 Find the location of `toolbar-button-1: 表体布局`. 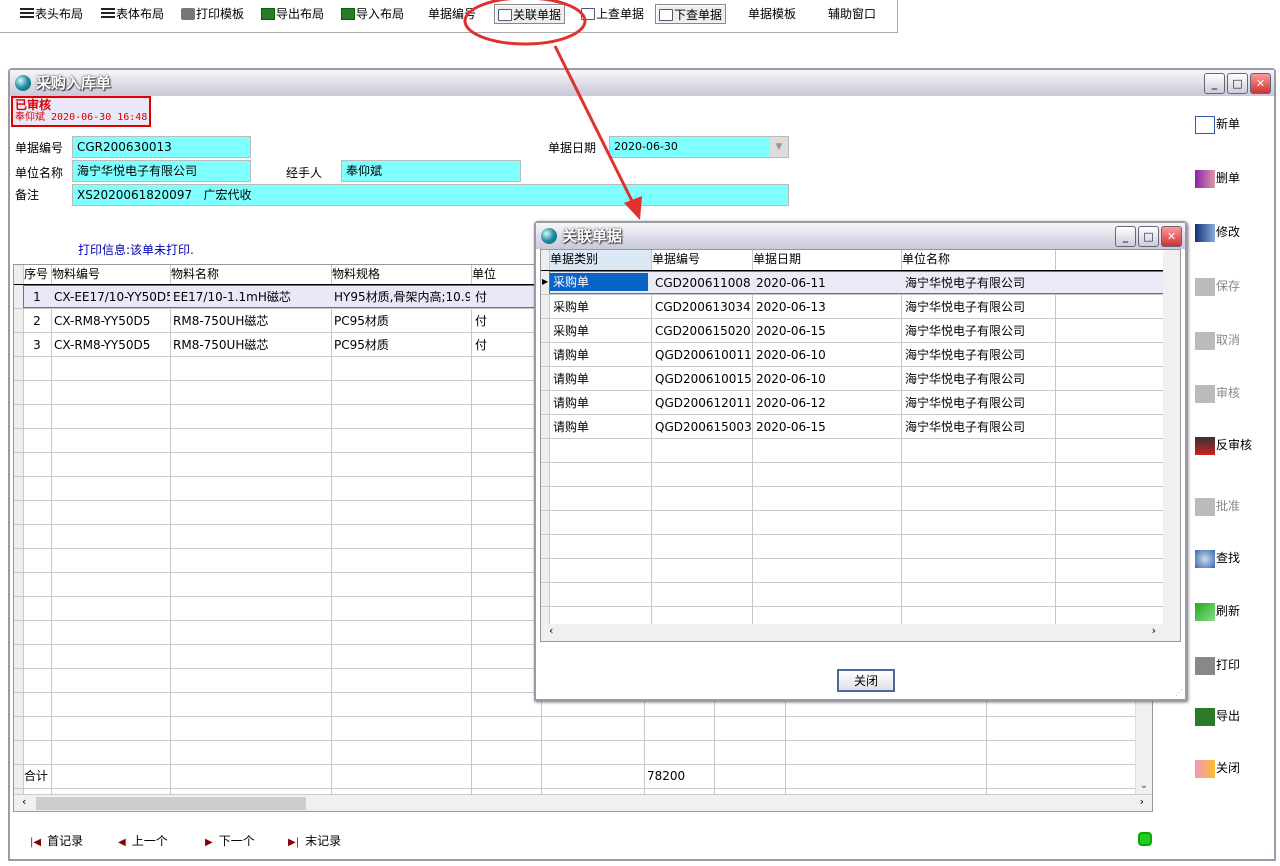

toolbar-button-1: 表体布局 is located at coordinates (132, 14).